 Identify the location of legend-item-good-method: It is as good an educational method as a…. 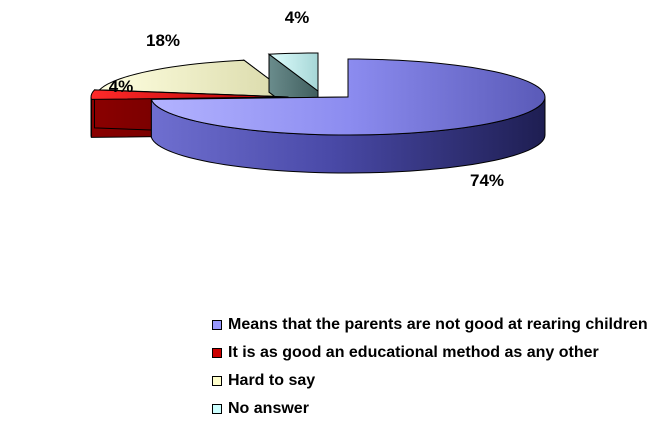
(430, 352).